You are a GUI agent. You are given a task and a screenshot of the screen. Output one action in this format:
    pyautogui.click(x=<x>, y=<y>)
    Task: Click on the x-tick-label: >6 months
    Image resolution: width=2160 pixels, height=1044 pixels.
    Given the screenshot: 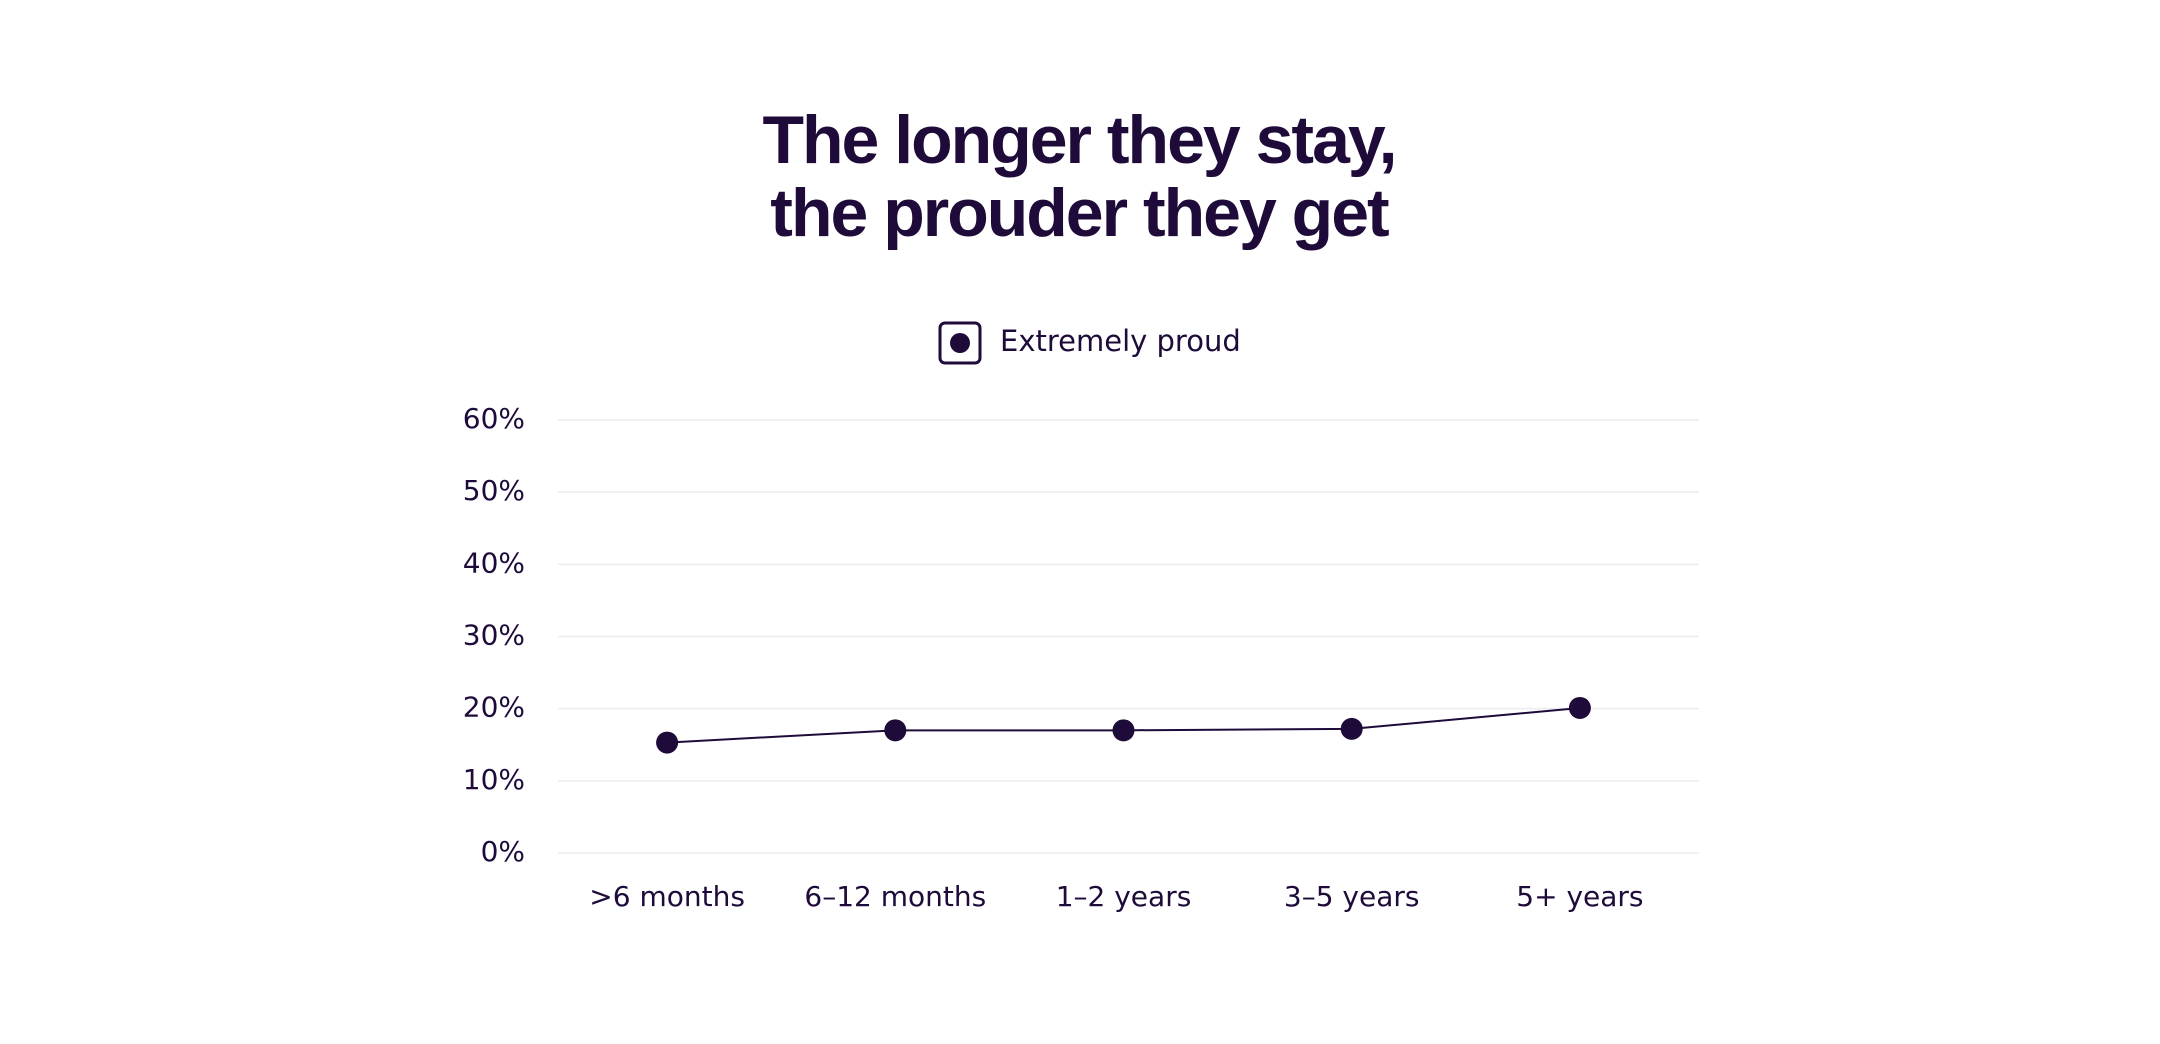 What is the action you would take?
    pyautogui.click(x=667, y=896)
    